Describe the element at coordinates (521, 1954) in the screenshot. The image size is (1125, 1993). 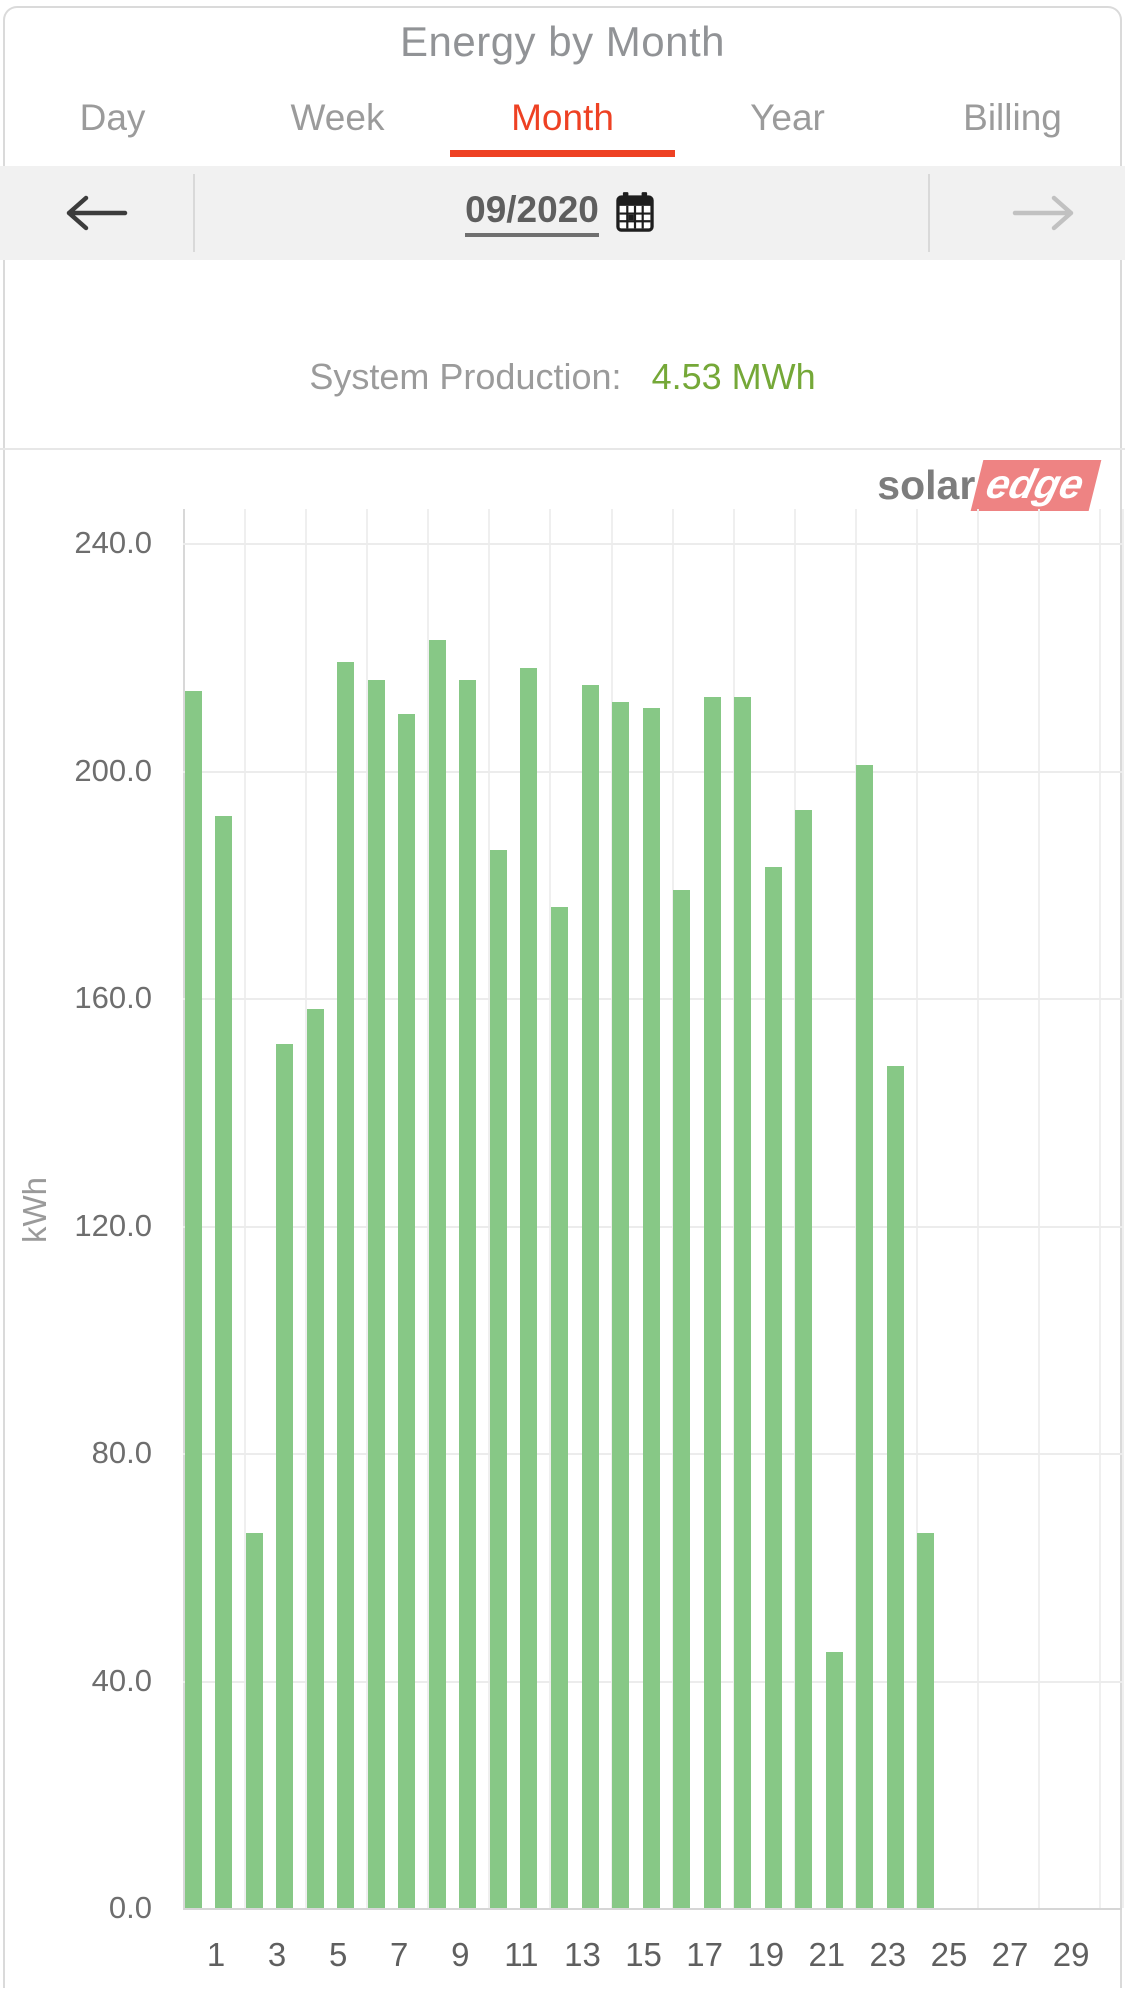
I see `x-tick-label: 11` at that location.